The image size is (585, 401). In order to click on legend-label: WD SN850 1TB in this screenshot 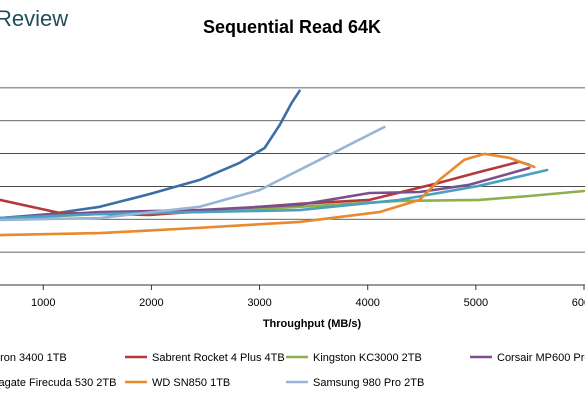, I will do `click(191, 383)`.